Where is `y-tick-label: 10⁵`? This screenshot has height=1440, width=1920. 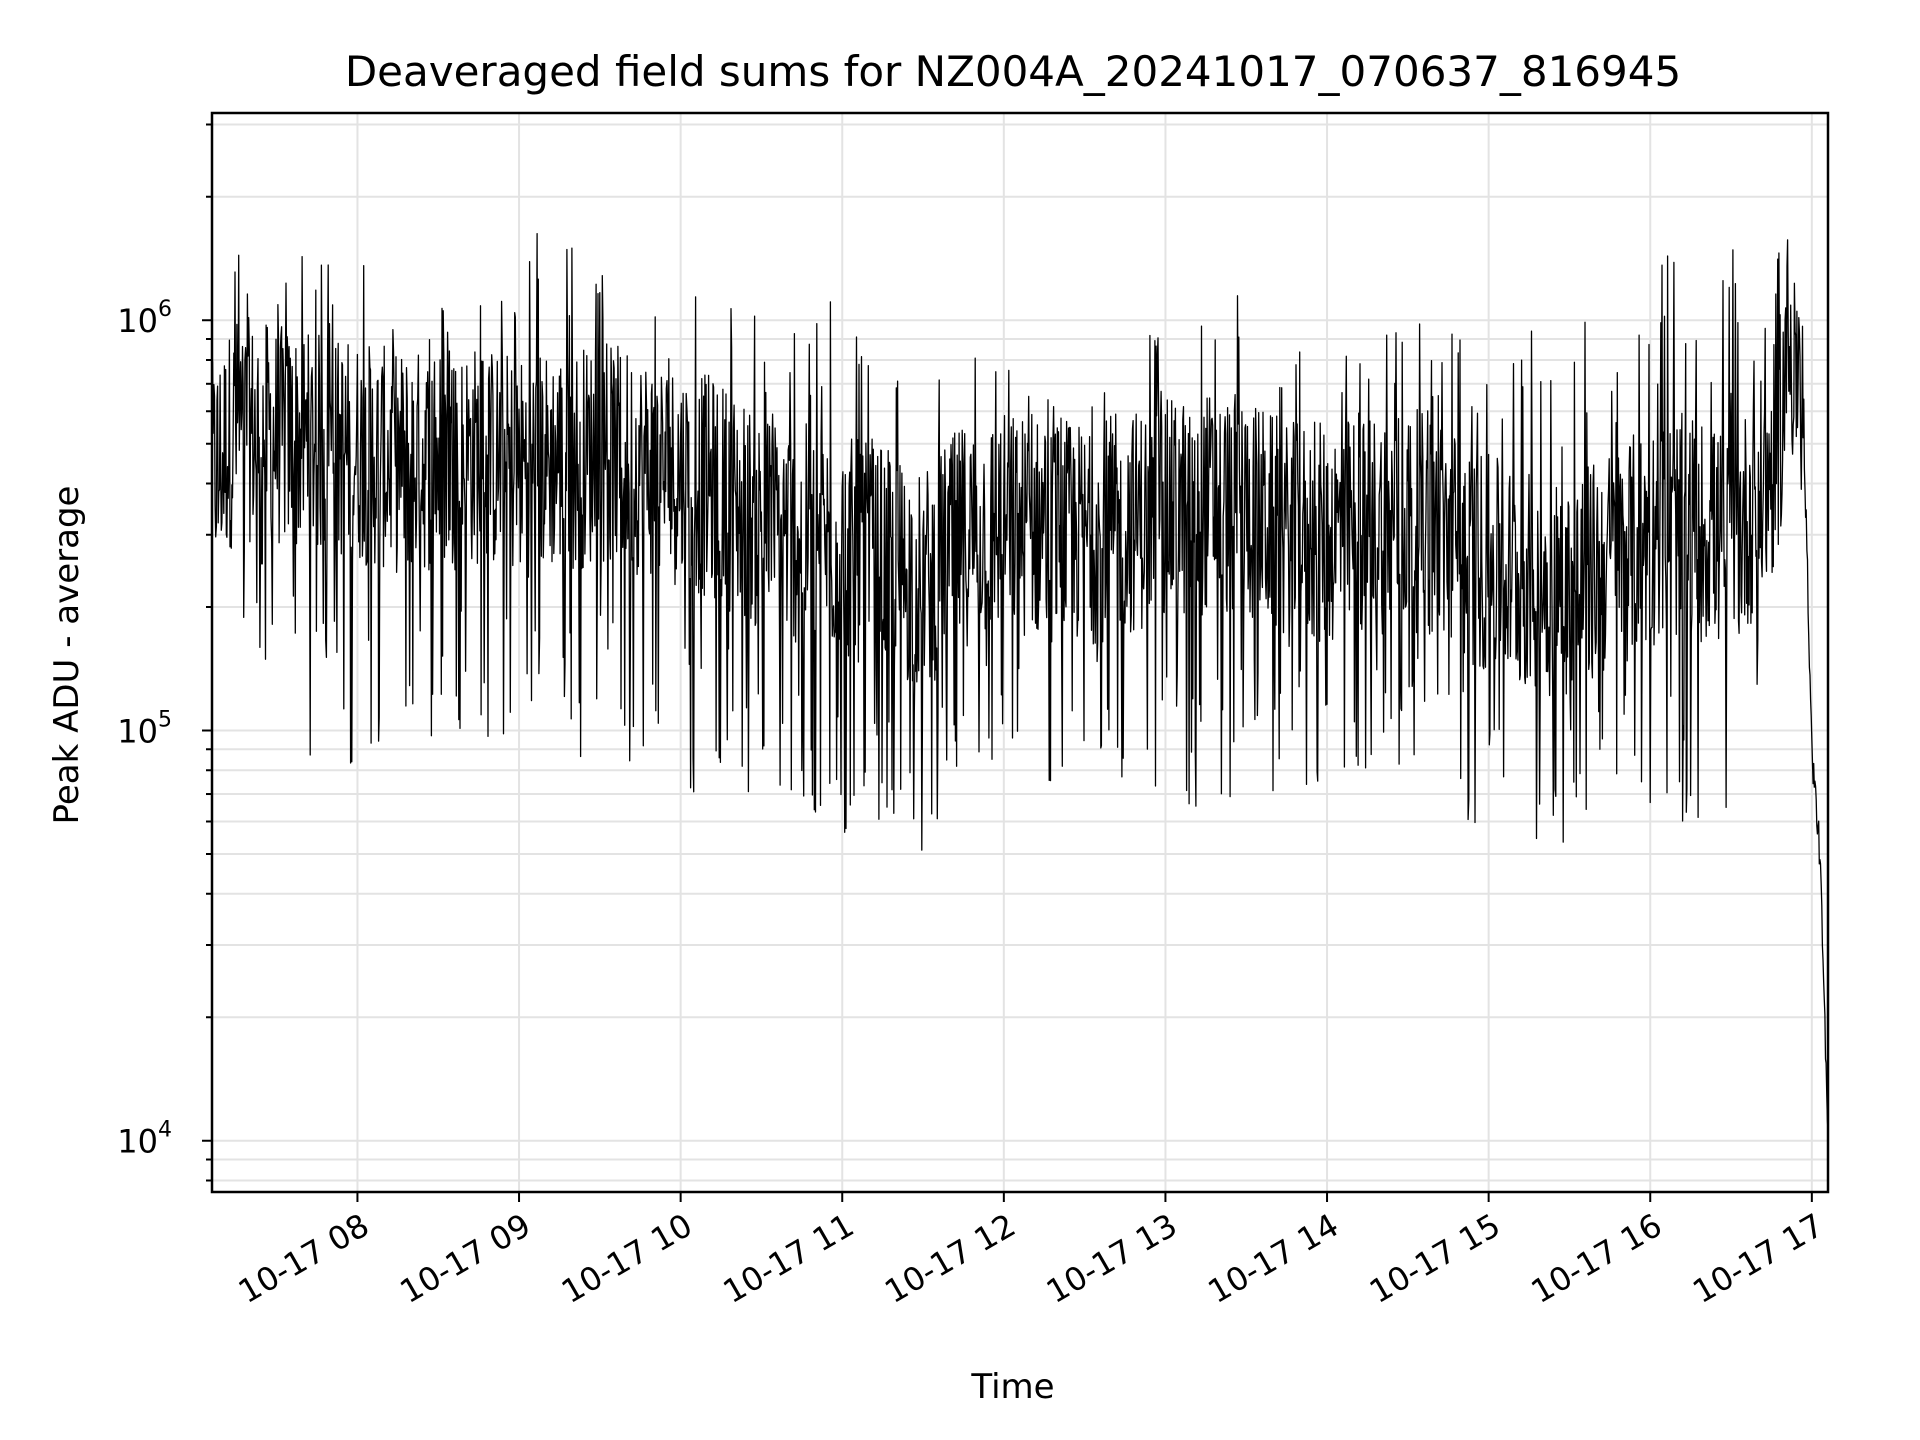
y-tick-label: 10⁵ is located at coordinates (144, 728).